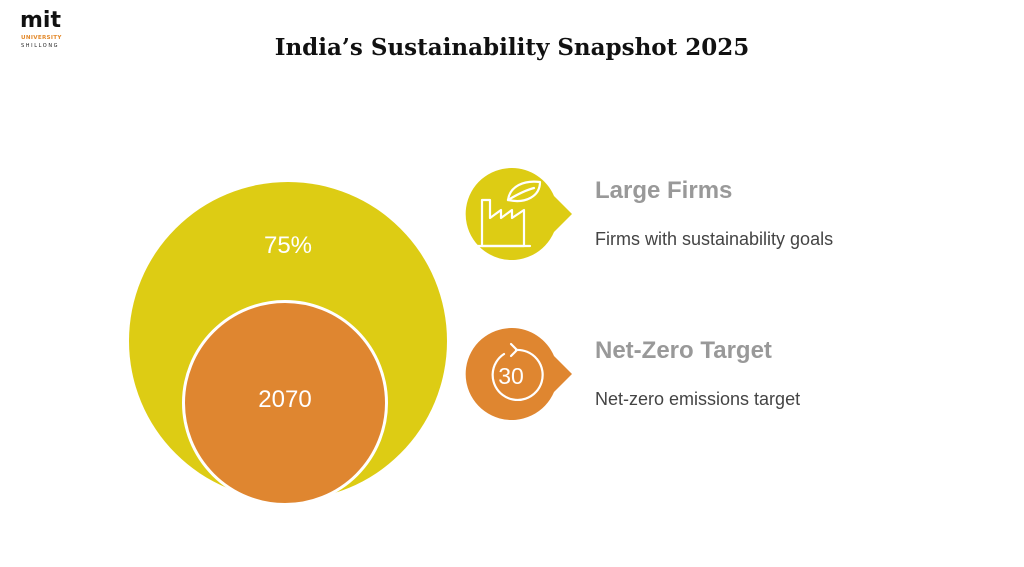 This screenshot has width=1024, height=567. Describe the element at coordinates (40, 46) in the screenshot. I see `logo-location-text: SHILLONG` at that location.